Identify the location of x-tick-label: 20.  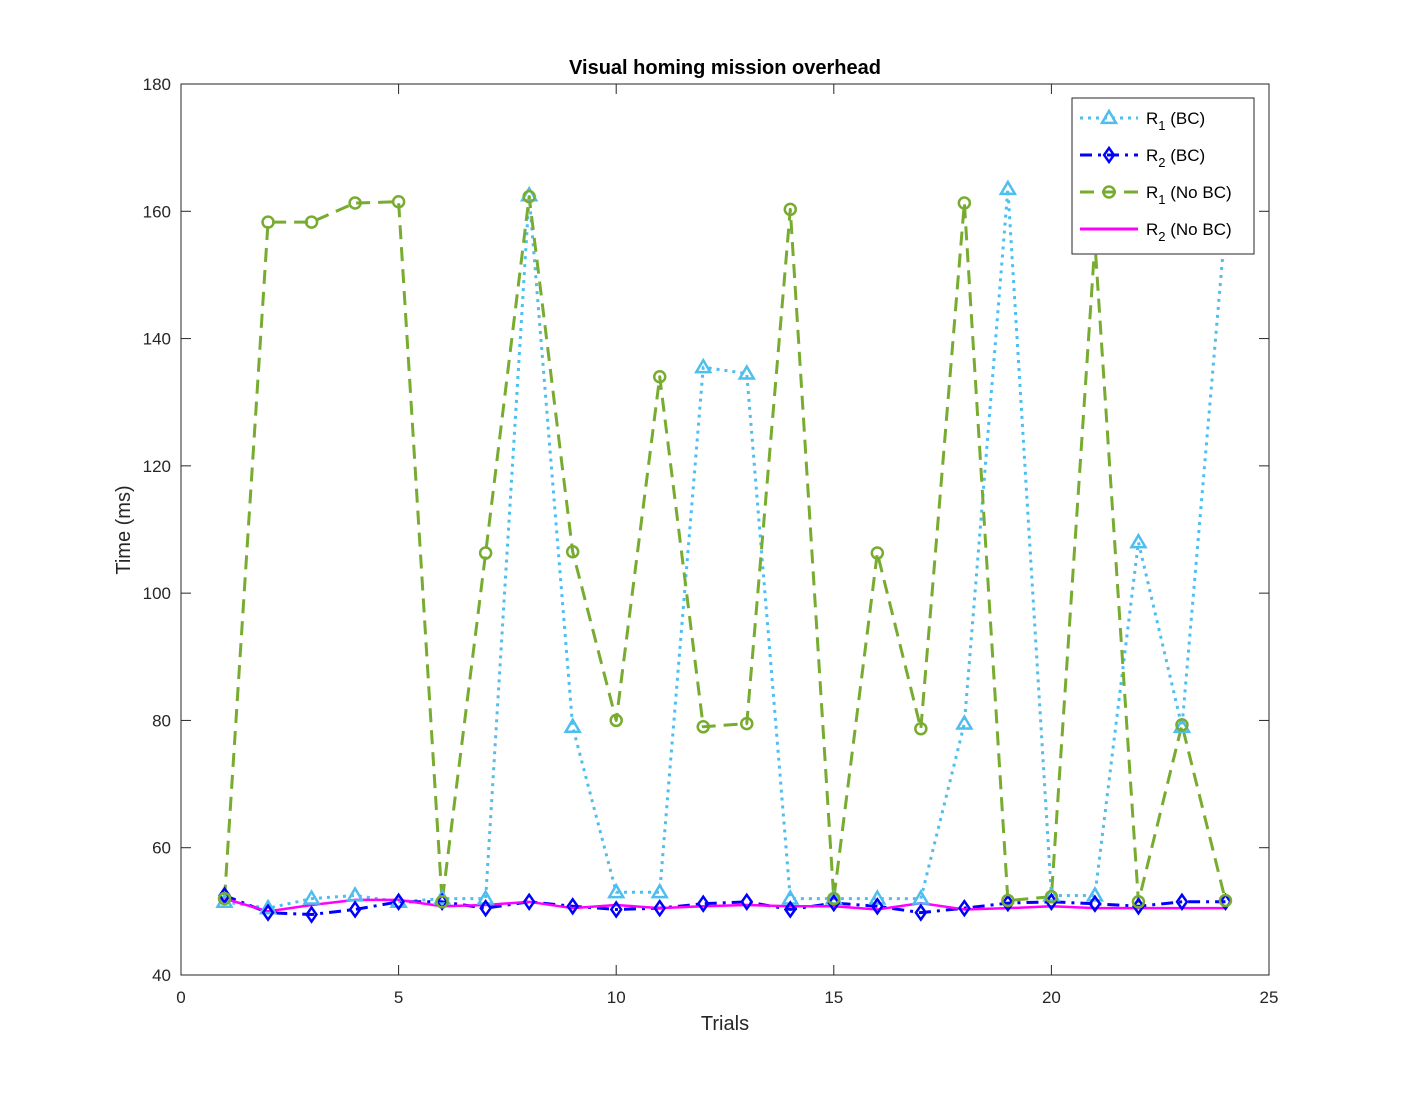
(1051, 997).